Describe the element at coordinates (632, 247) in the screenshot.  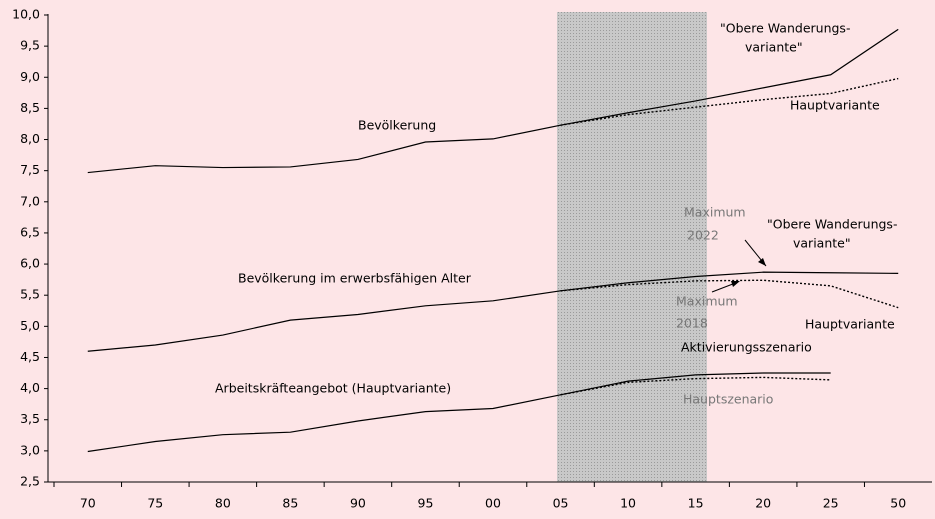
I see `forecast-band` at that location.